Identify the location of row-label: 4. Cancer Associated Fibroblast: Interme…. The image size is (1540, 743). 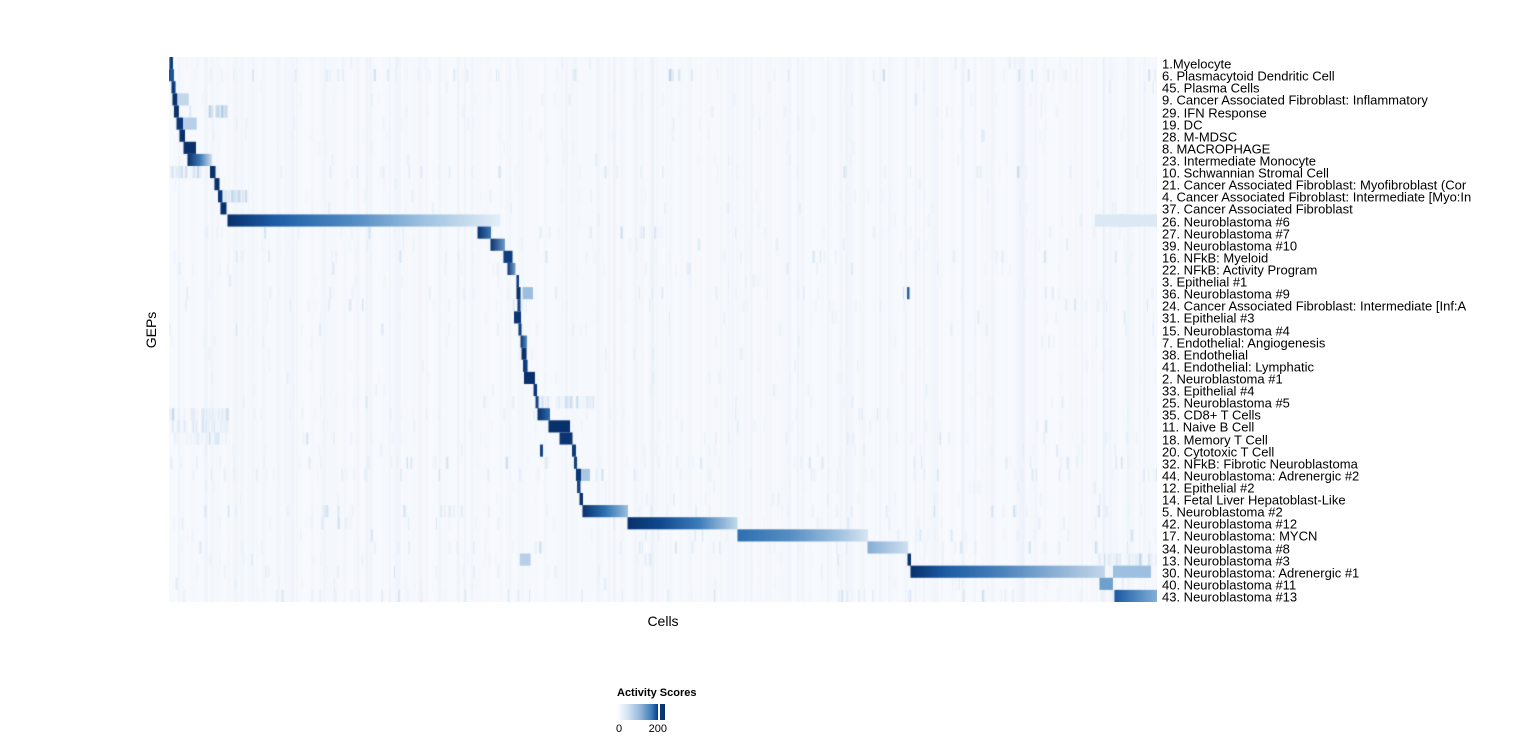
(1317, 197).